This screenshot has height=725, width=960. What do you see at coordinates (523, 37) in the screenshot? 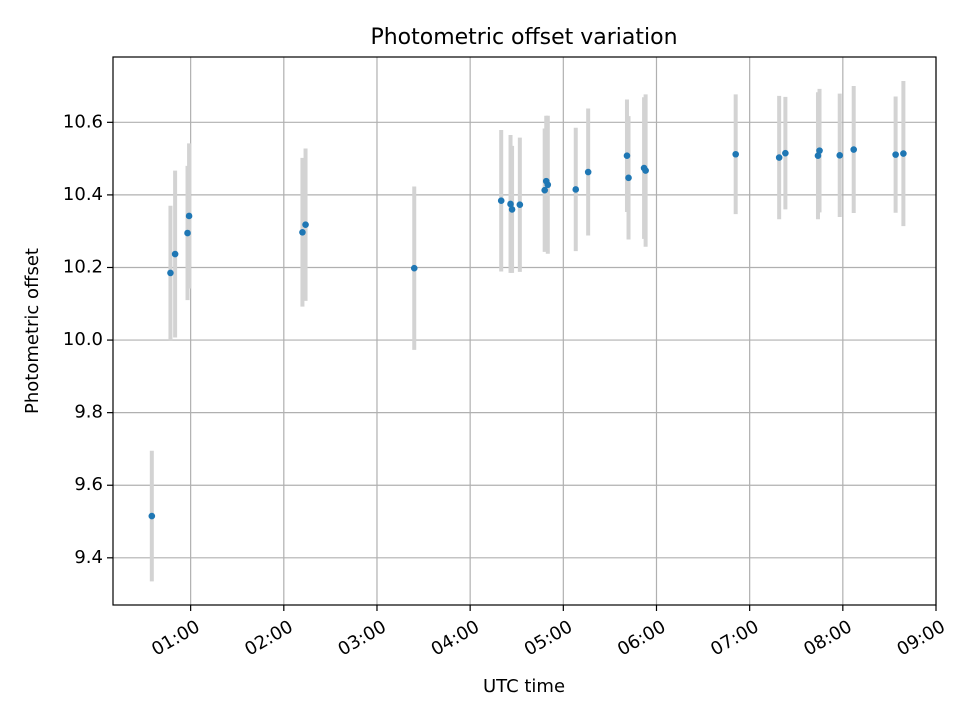
I see `chart-title: Photometric offset variation` at bounding box center [523, 37].